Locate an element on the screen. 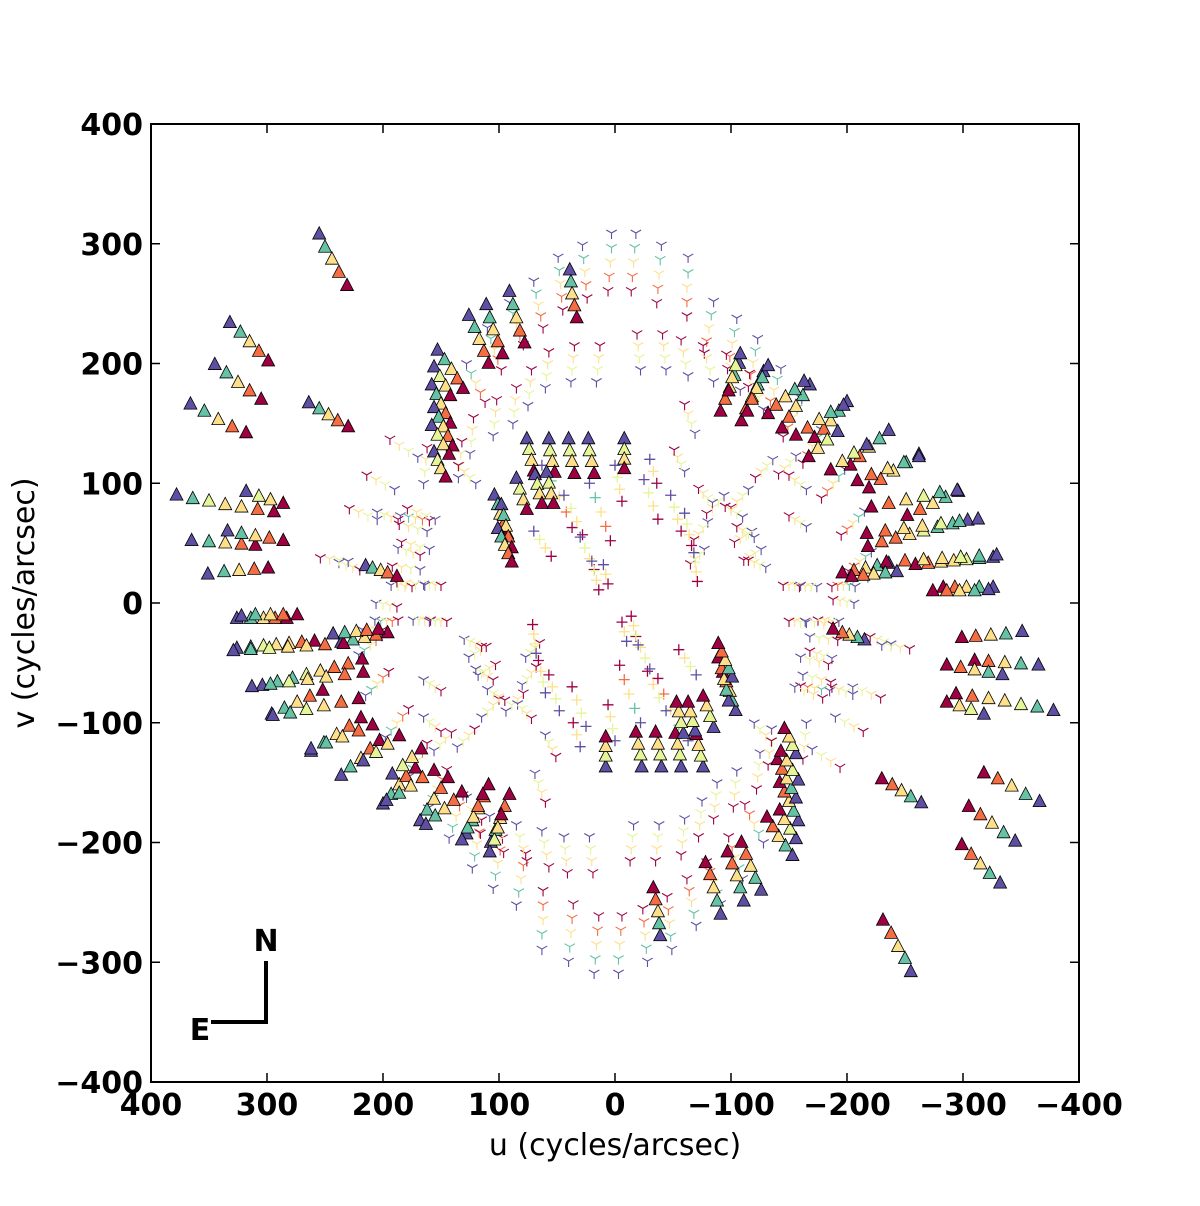  y-tick-label: −100 is located at coordinates (99, 724).